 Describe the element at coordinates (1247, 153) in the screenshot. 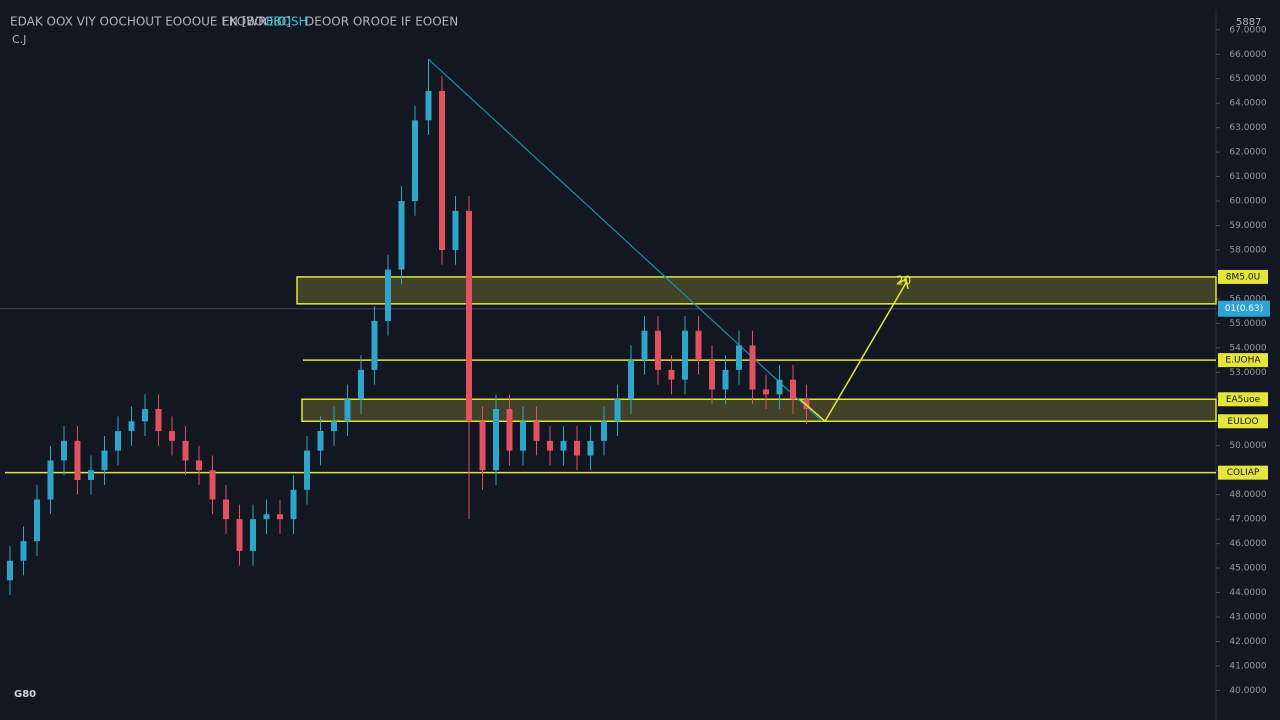

I see `y-tick-label: 62.0000` at that location.